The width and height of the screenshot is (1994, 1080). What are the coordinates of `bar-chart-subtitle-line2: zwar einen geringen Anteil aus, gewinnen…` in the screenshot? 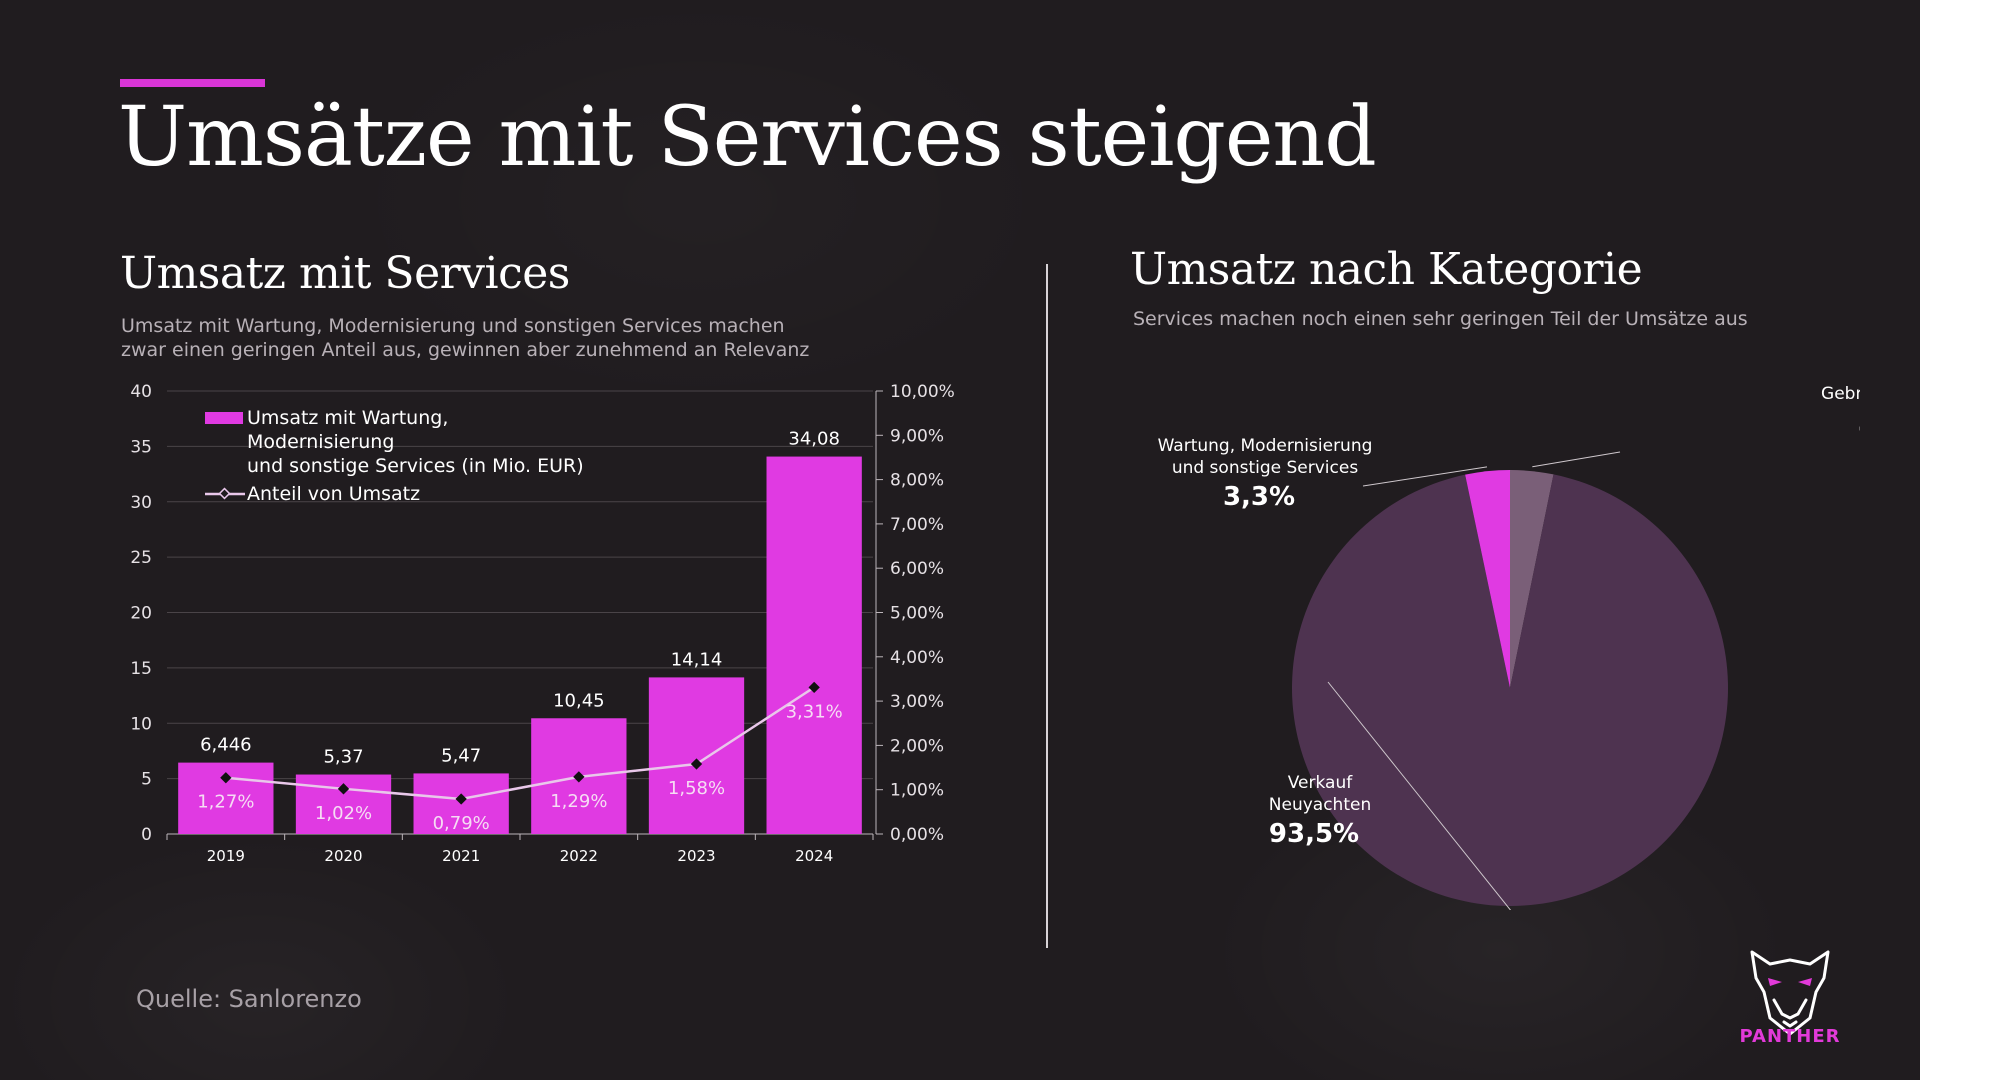 It's located at (465, 350).